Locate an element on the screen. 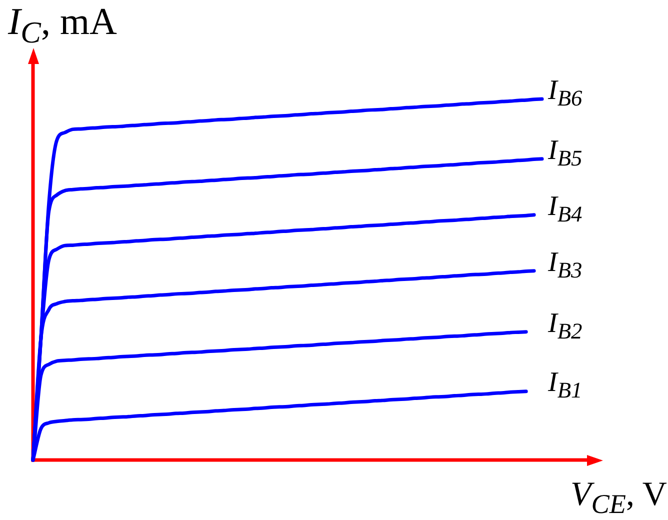 The height and width of the screenshot is (520, 668). series-label: I$_{B1}$ is located at coordinates (565, 385).